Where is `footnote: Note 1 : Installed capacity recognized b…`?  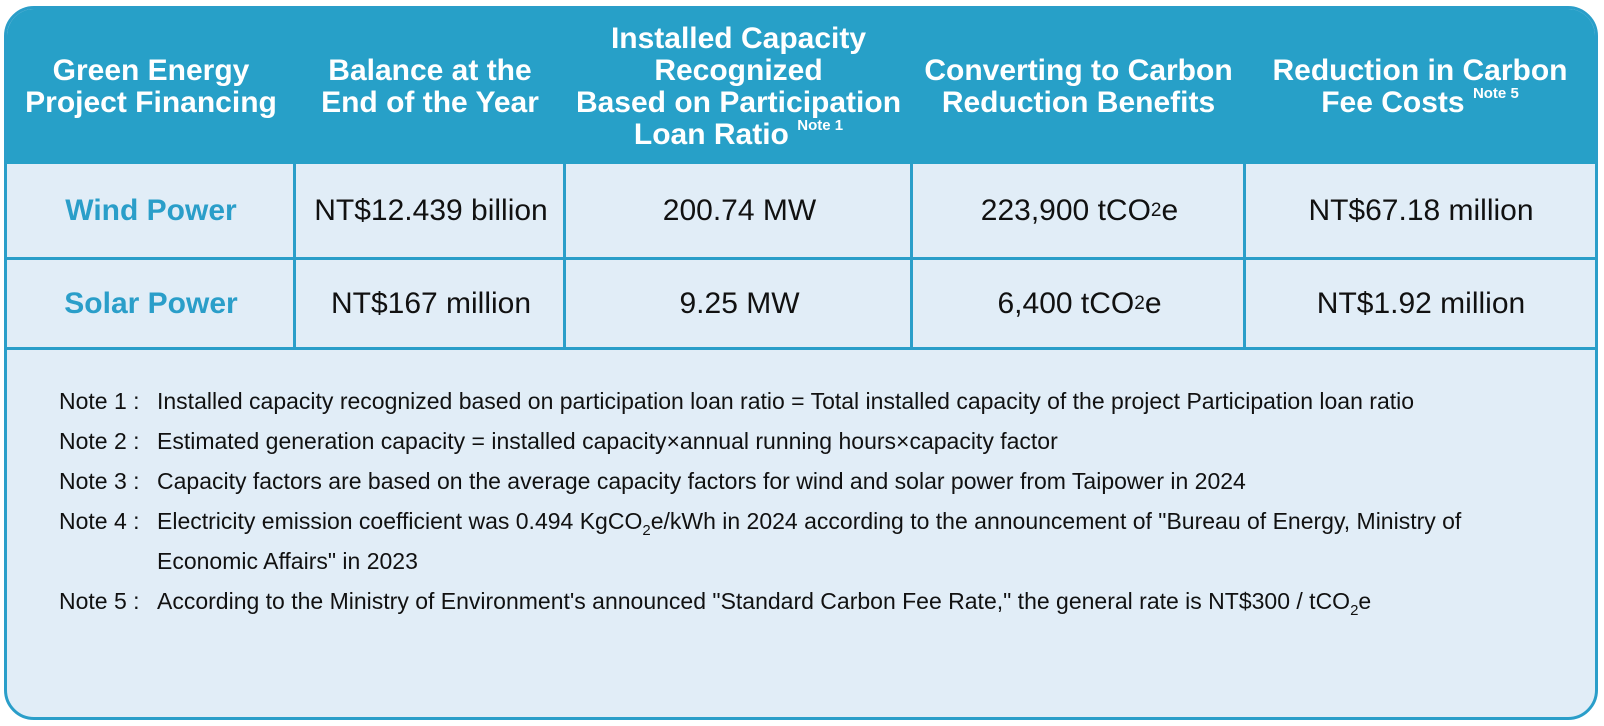
footnote: Note 1 : Installed capacity recognized b… is located at coordinates (799, 401).